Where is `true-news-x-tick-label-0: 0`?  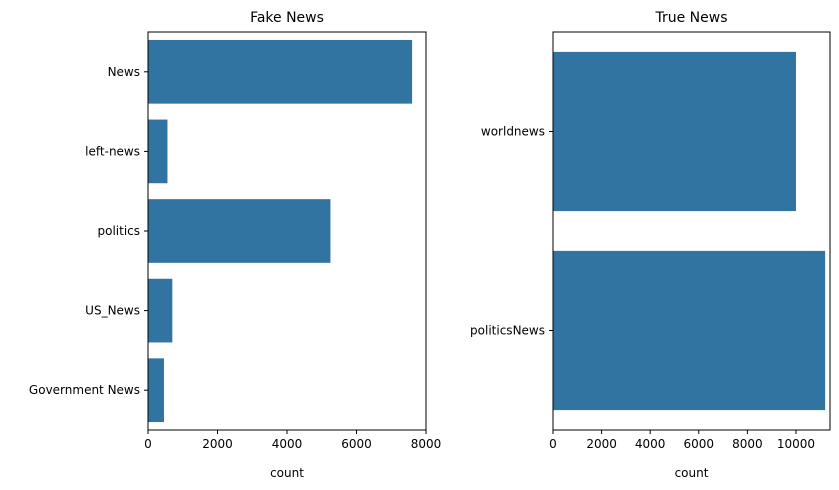
true-news-x-tick-label-0: 0 is located at coordinates (553, 444).